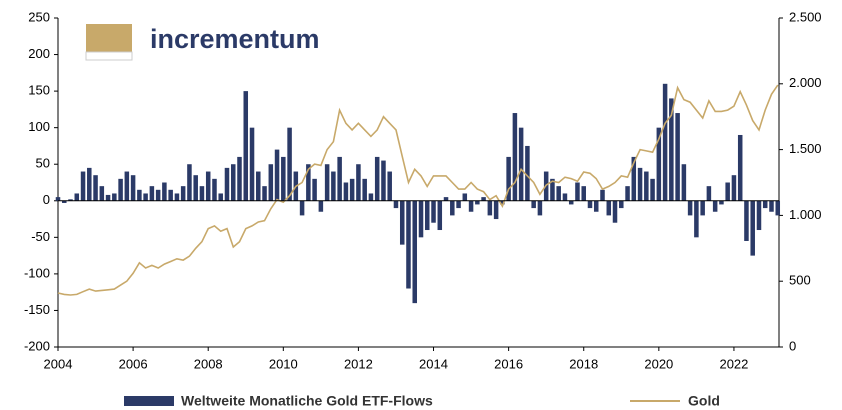 This screenshot has height=410, width=842. Describe the element at coordinates (39, 53) in the screenshot. I see `y-tick-label: 200` at that location.